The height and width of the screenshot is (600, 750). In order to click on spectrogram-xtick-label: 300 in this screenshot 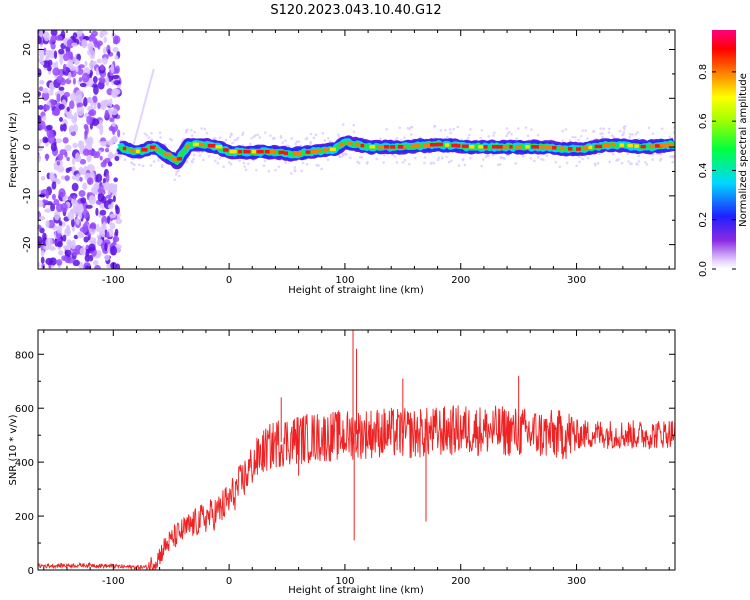, I will do `click(576, 280)`.